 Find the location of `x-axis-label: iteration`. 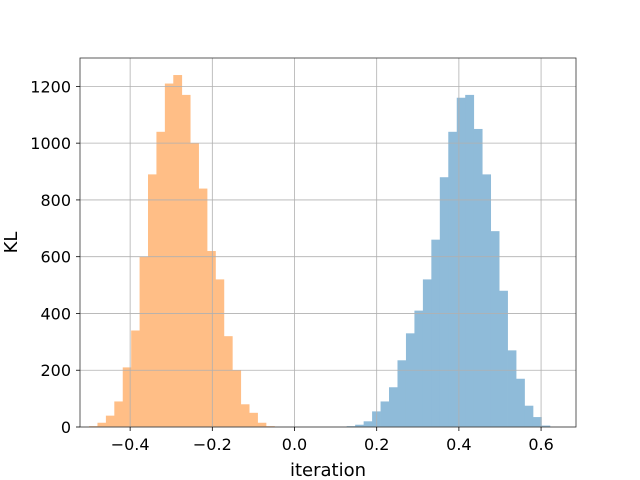

x-axis-label: iteration is located at coordinates (328, 470).